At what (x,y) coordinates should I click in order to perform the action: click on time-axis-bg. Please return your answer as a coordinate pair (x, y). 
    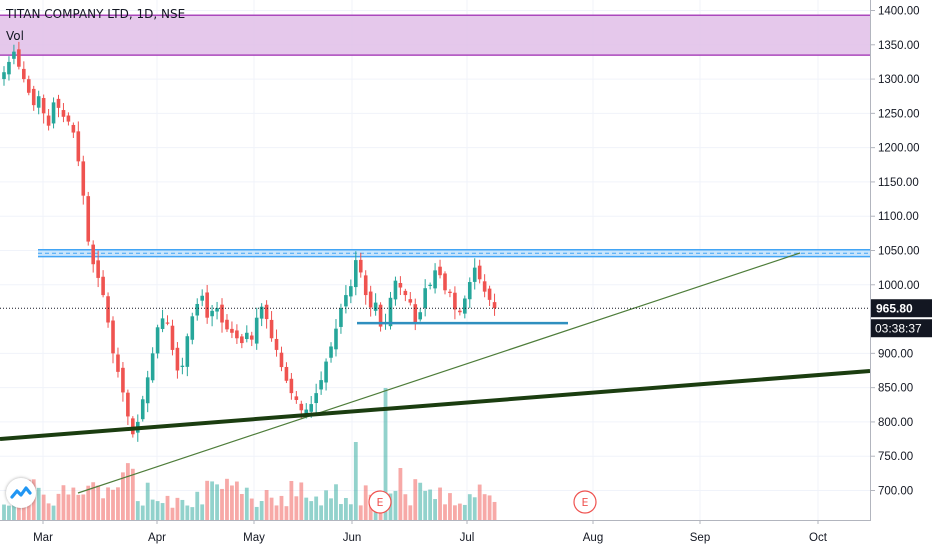
    Looking at the image, I should click on (435, 535).